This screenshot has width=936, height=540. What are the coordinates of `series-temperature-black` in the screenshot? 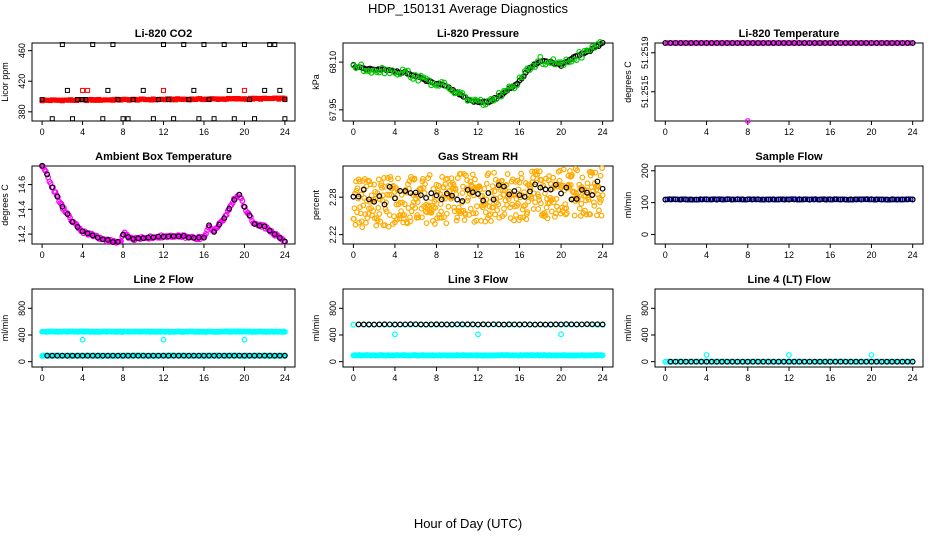 It's located at (789, 43).